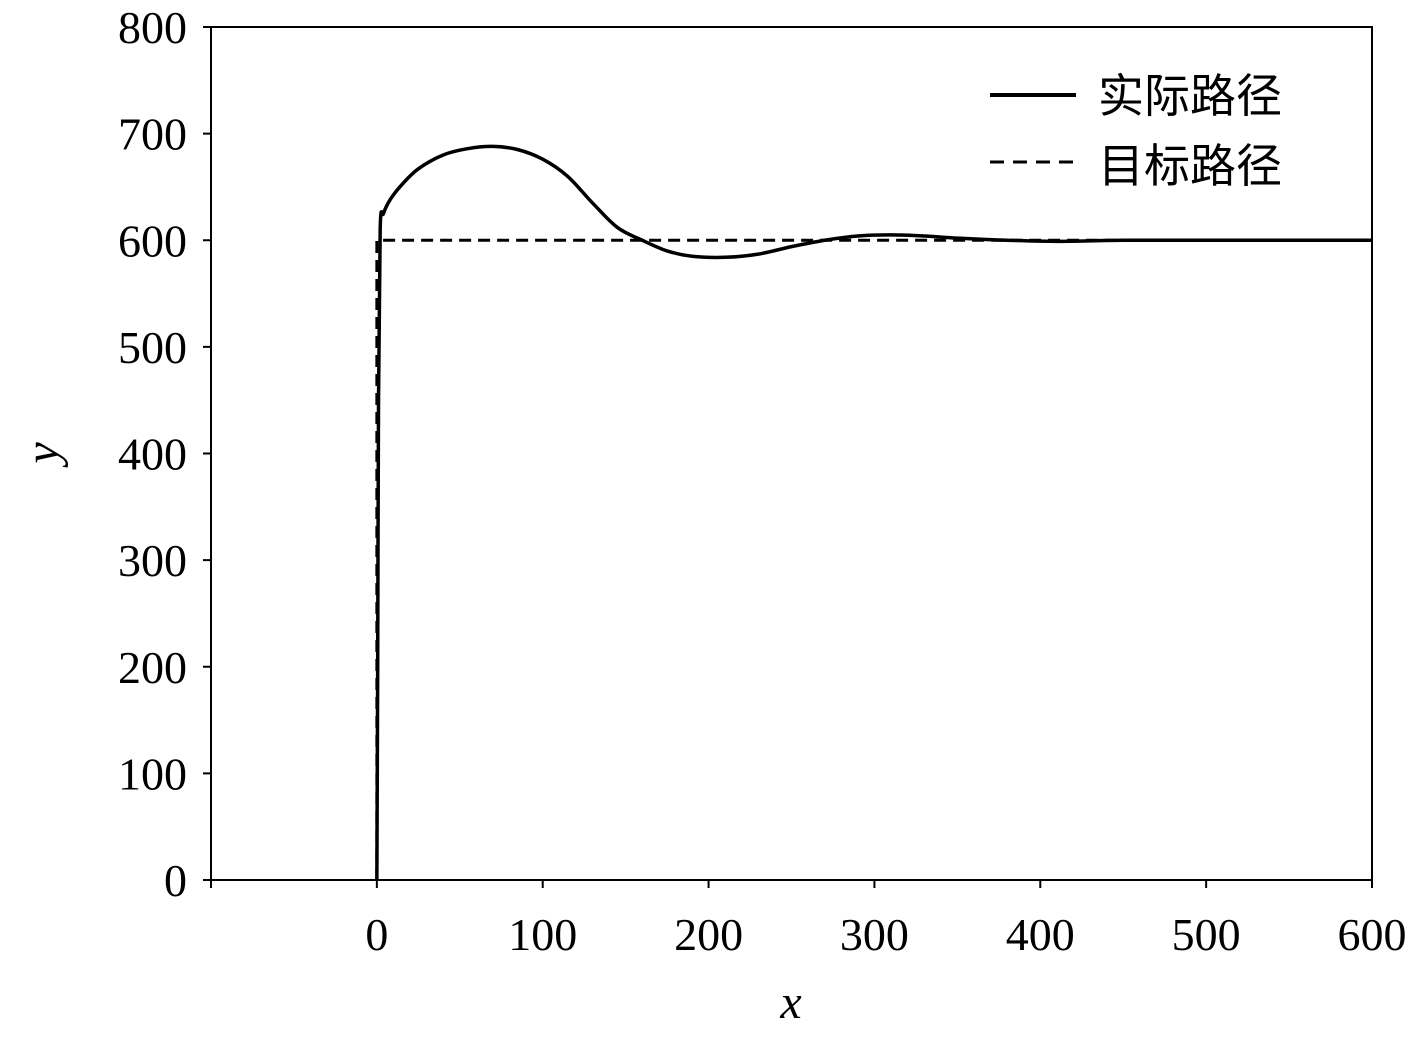  What do you see at coordinates (152, 134) in the screenshot?
I see `y-tick-label: 700` at bounding box center [152, 134].